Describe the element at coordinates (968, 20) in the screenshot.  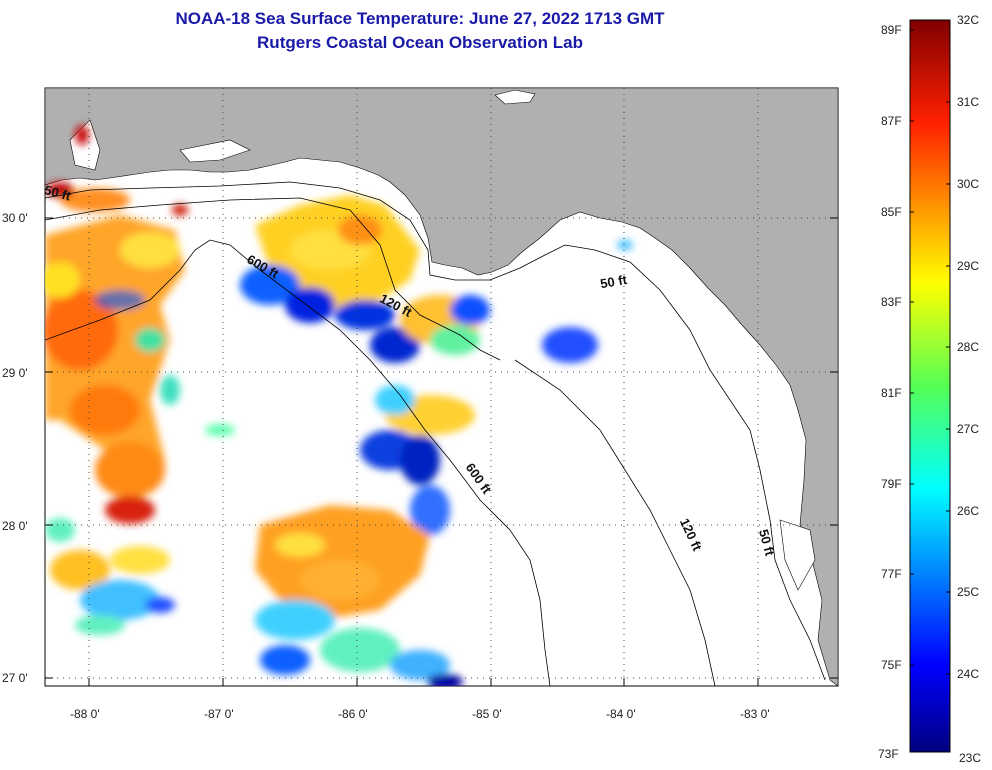
I see `colorbar-c-label: 32C` at that location.